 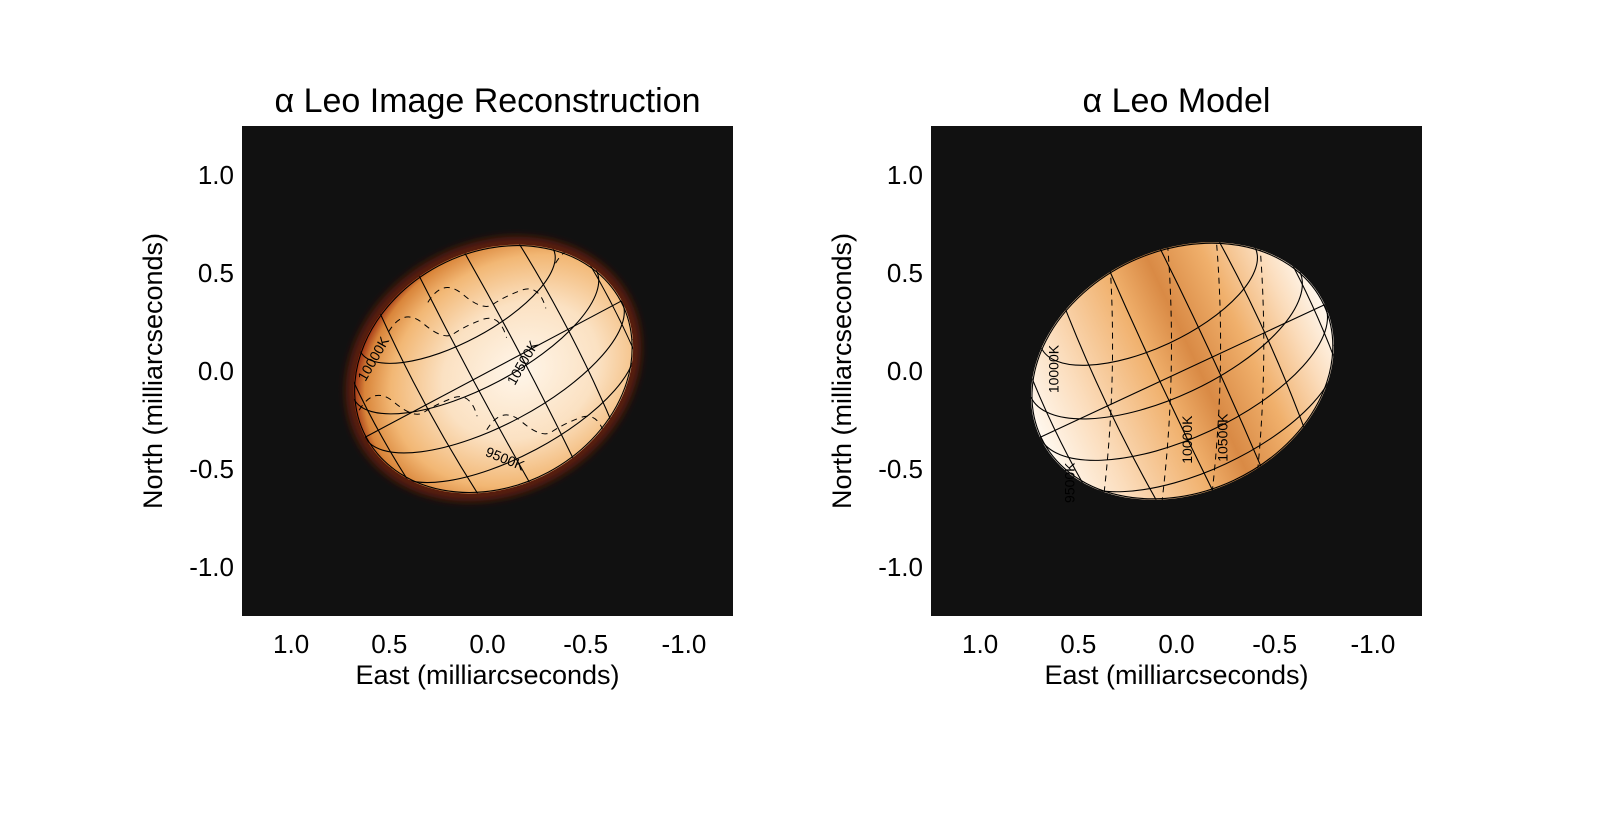 What do you see at coordinates (1223, 437) in the screenshot?
I see `contour-label: 10500K` at bounding box center [1223, 437].